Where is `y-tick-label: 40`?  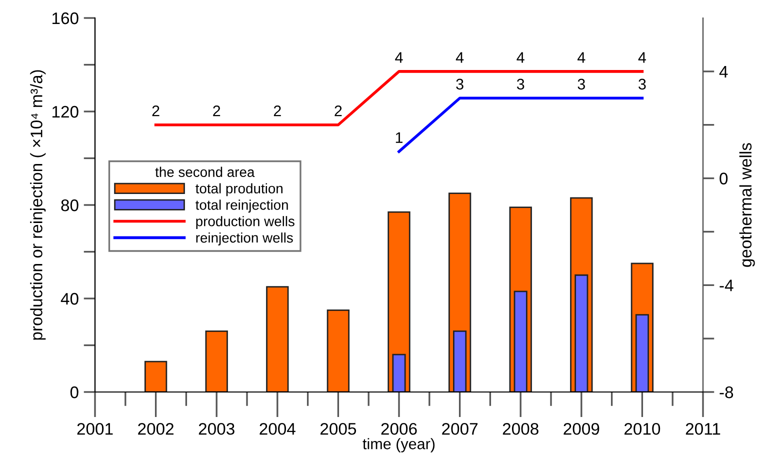 y-tick-label: 40 is located at coordinates (69, 298).